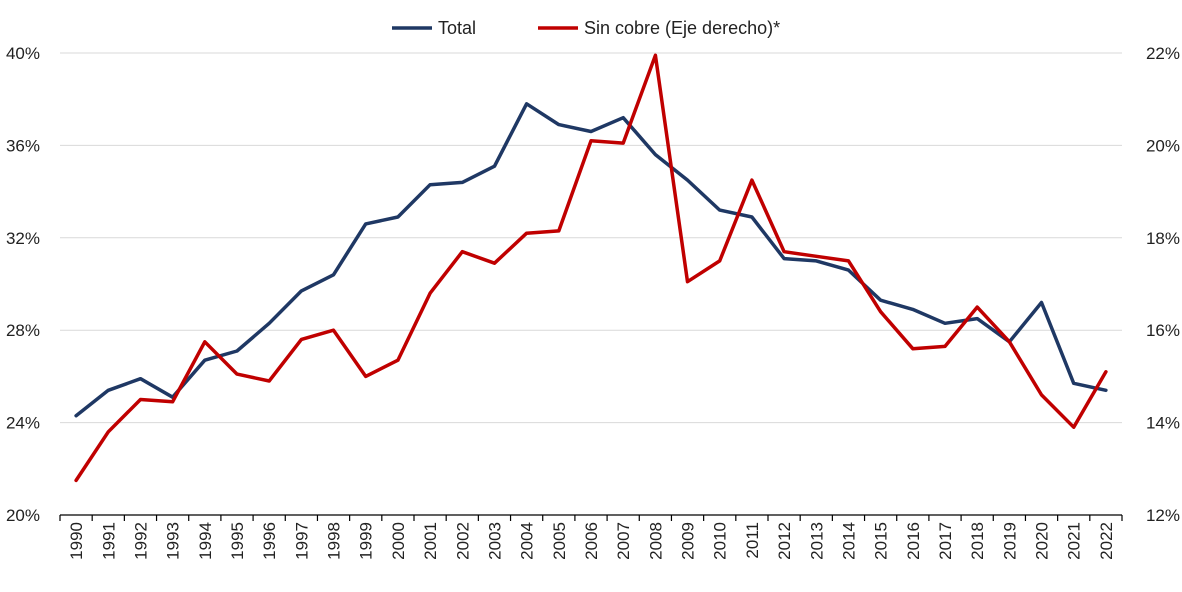 This screenshot has width=1182, height=592. What do you see at coordinates (108, 541) in the screenshot?
I see `x-tick-label: 1991` at bounding box center [108, 541].